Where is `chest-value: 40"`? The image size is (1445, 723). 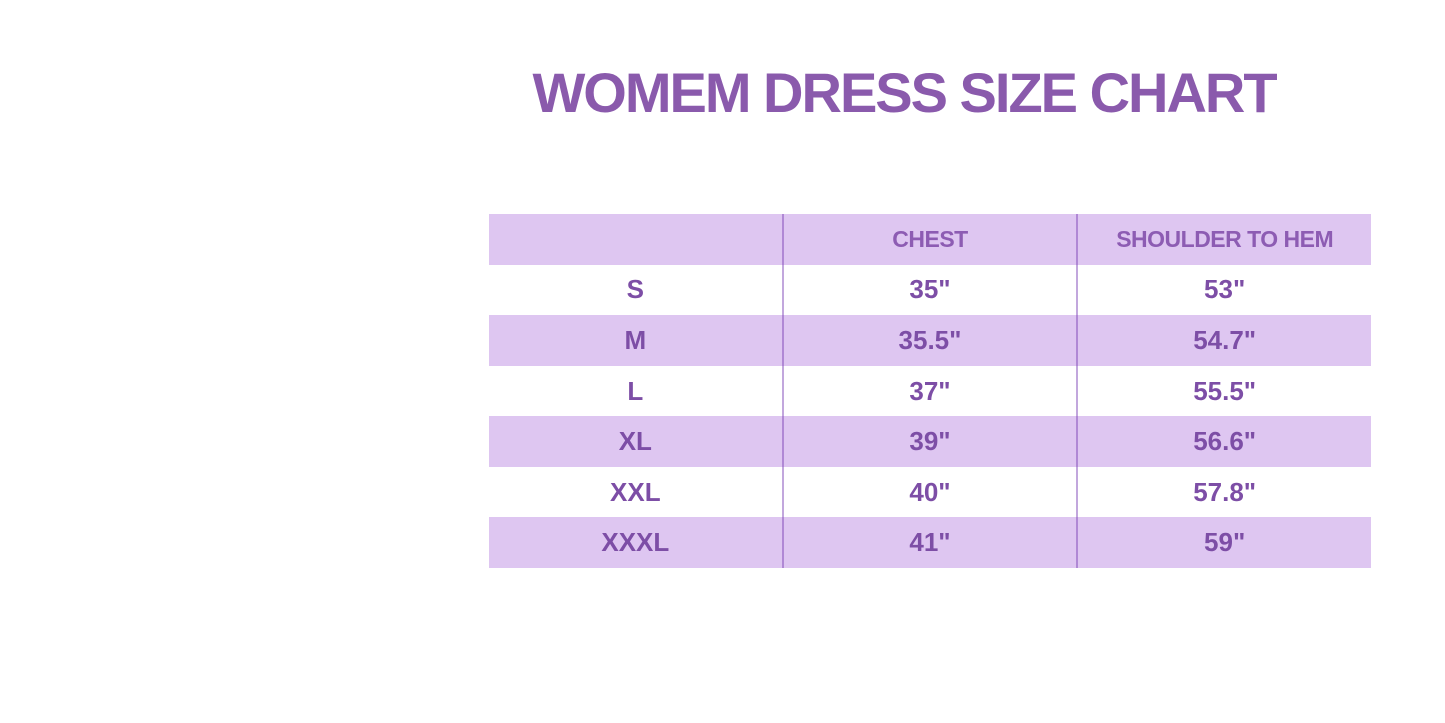
chest-value: 40" is located at coordinates (930, 492).